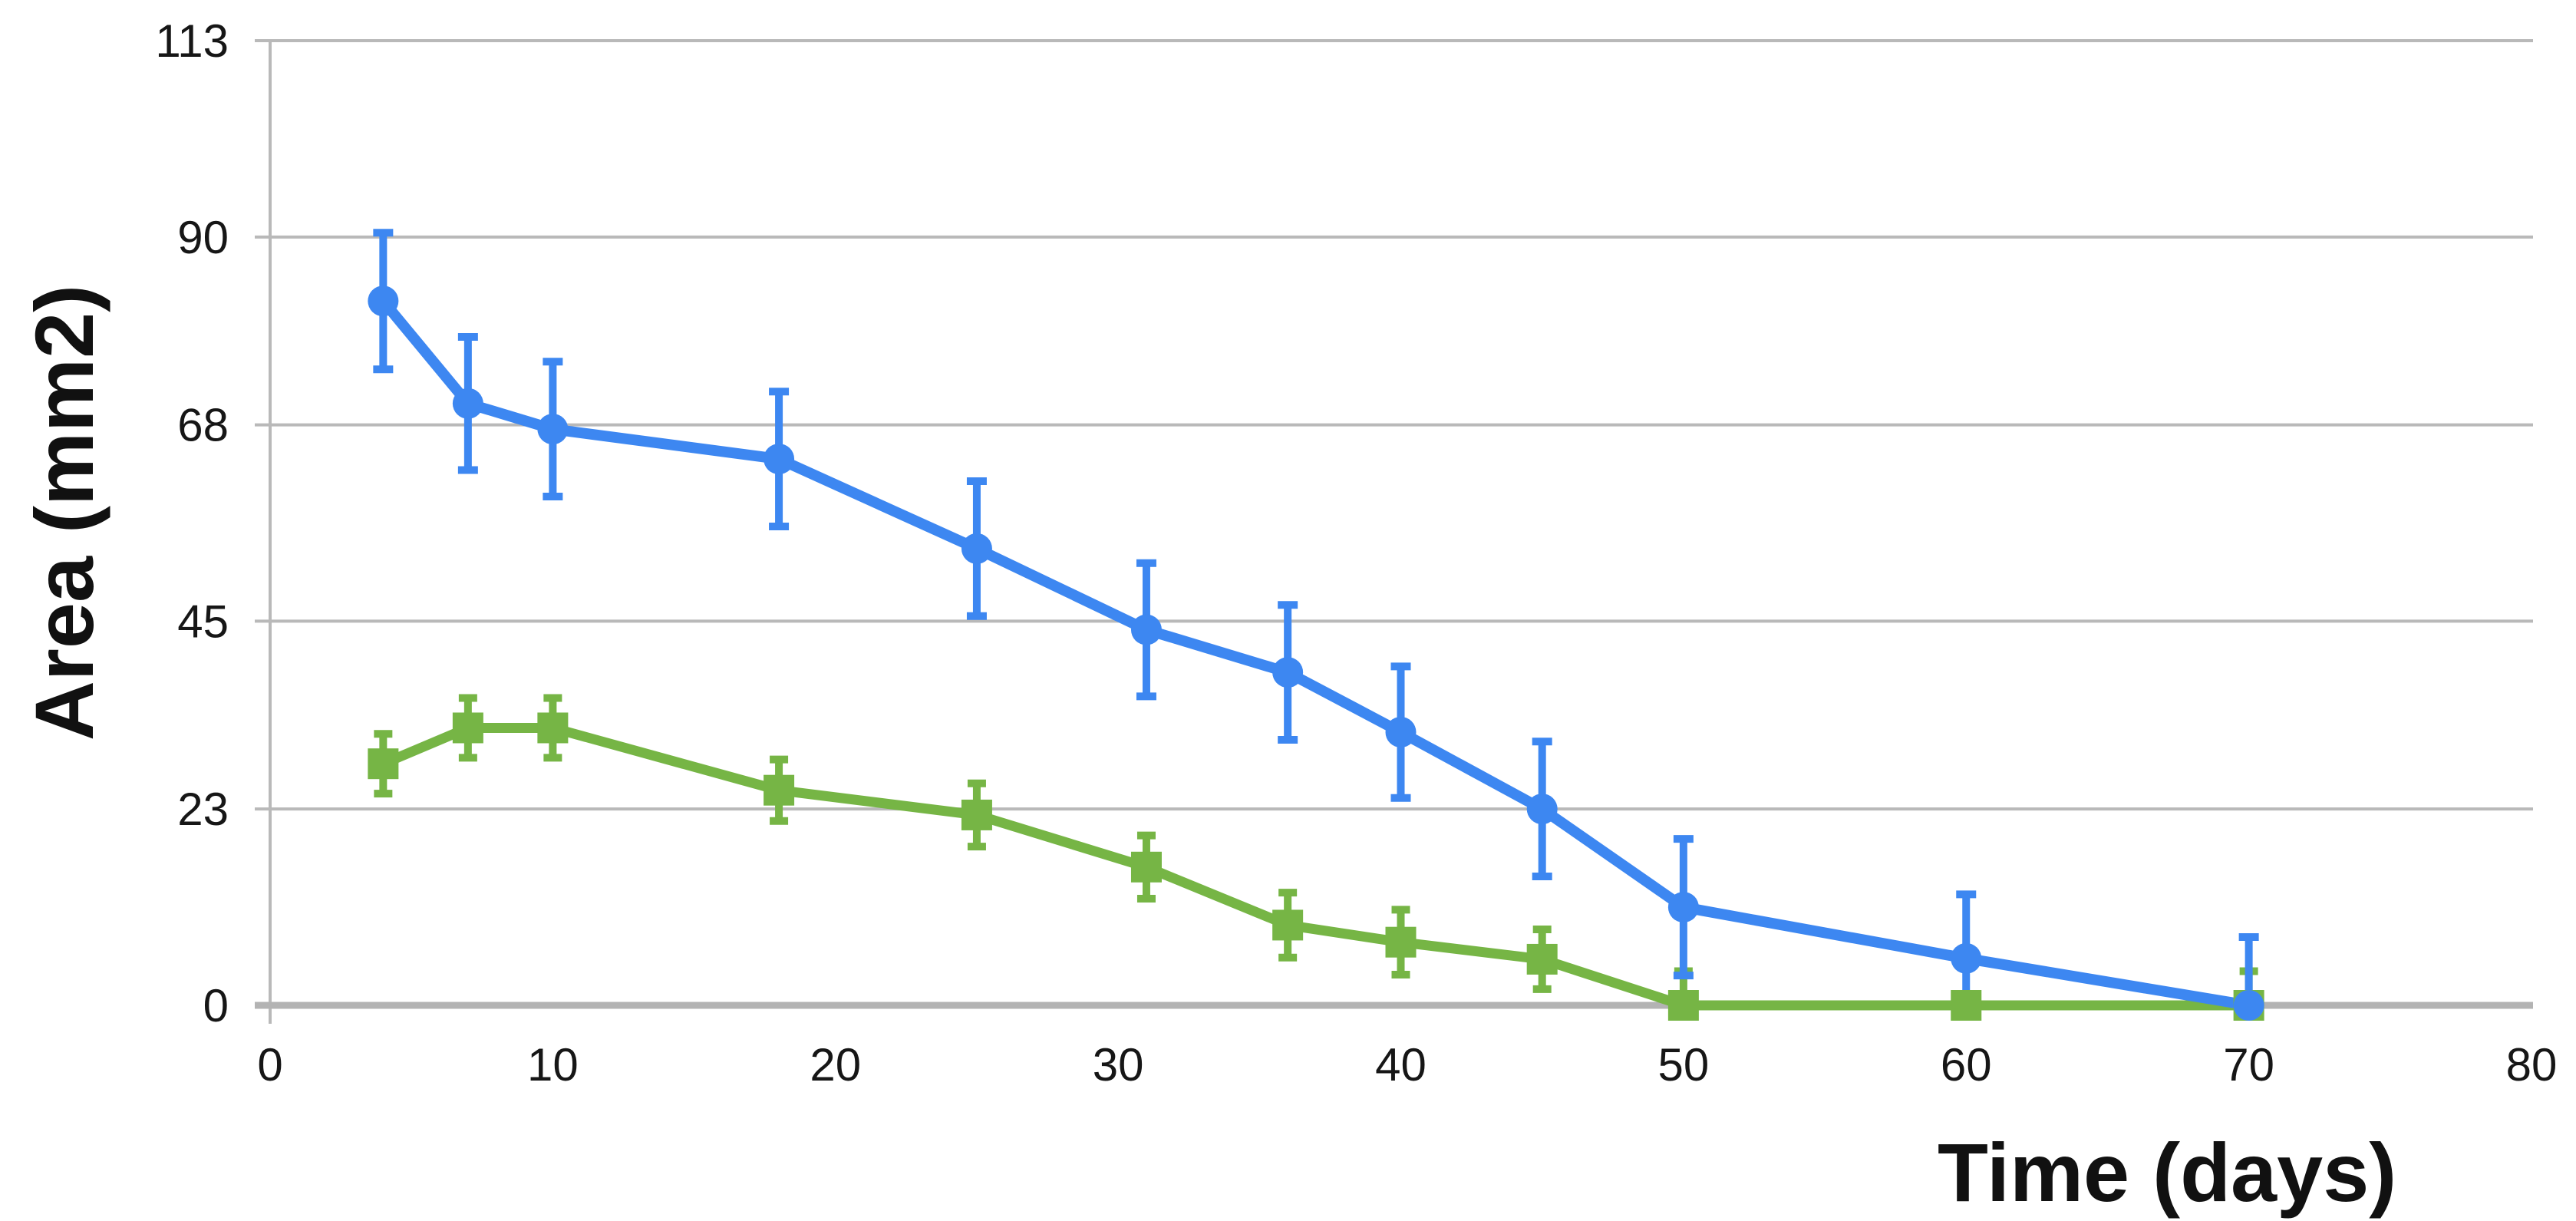  What do you see at coordinates (64, 512) in the screenshot?
I see `y-axis-title: Area (mm2)` at bounding box center [64, 512].